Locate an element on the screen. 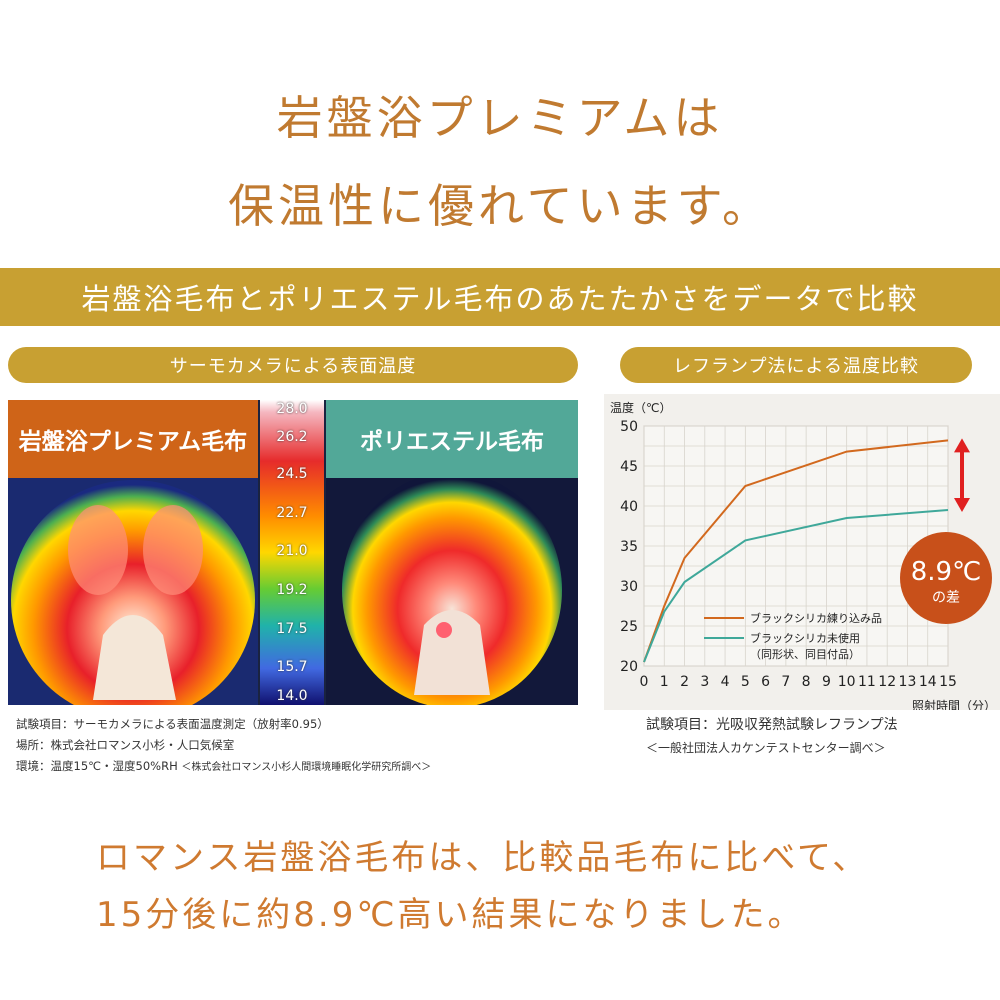  headline-line-1: 岩盤浴プレミアムは is located at coordinates (500, 118).